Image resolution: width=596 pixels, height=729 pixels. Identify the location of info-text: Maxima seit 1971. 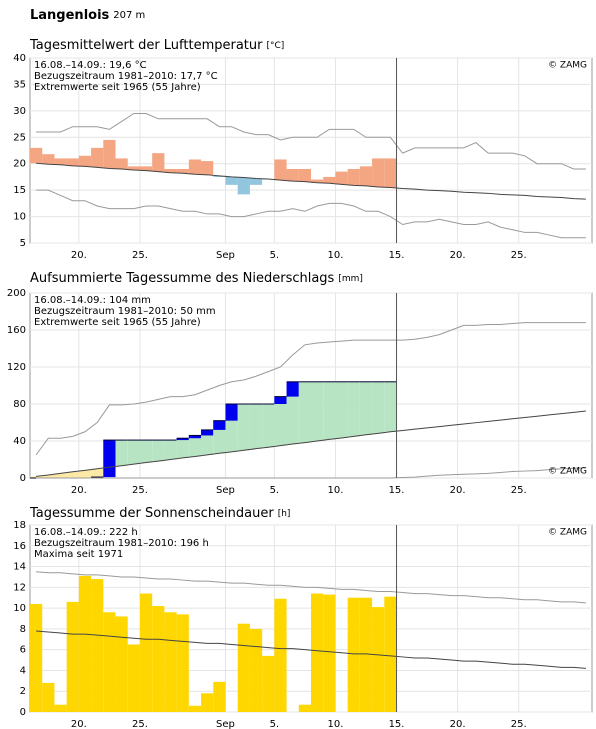
(78, 554).